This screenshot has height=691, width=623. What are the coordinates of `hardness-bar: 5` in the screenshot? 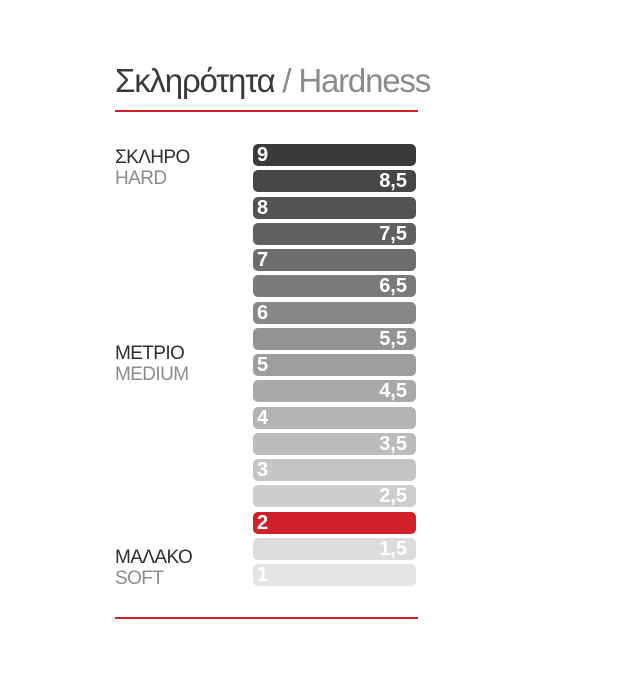 It's located at (334, 365).